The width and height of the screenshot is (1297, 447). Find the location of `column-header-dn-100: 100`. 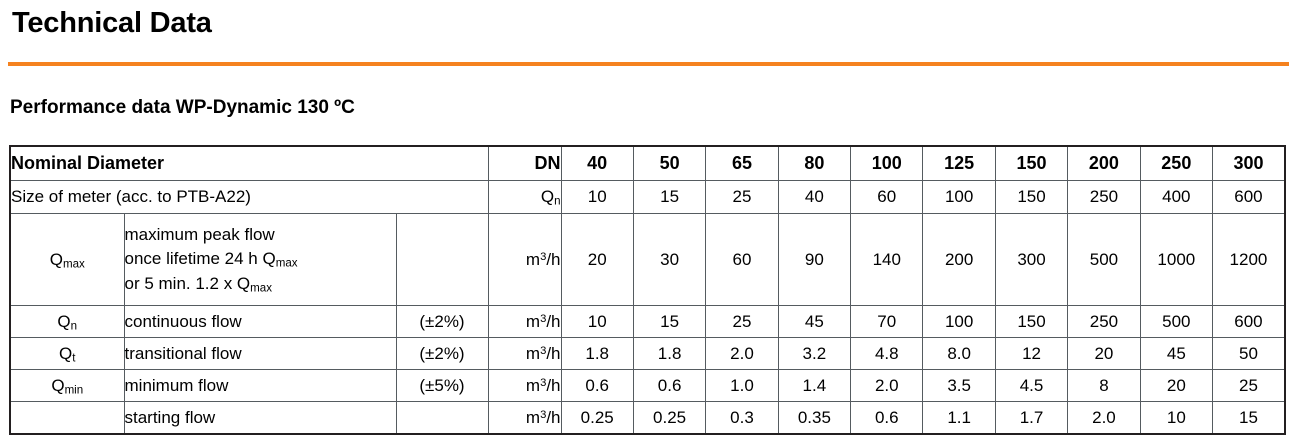

column-header-dn-100: 100 is located at coordinates (887, 163).